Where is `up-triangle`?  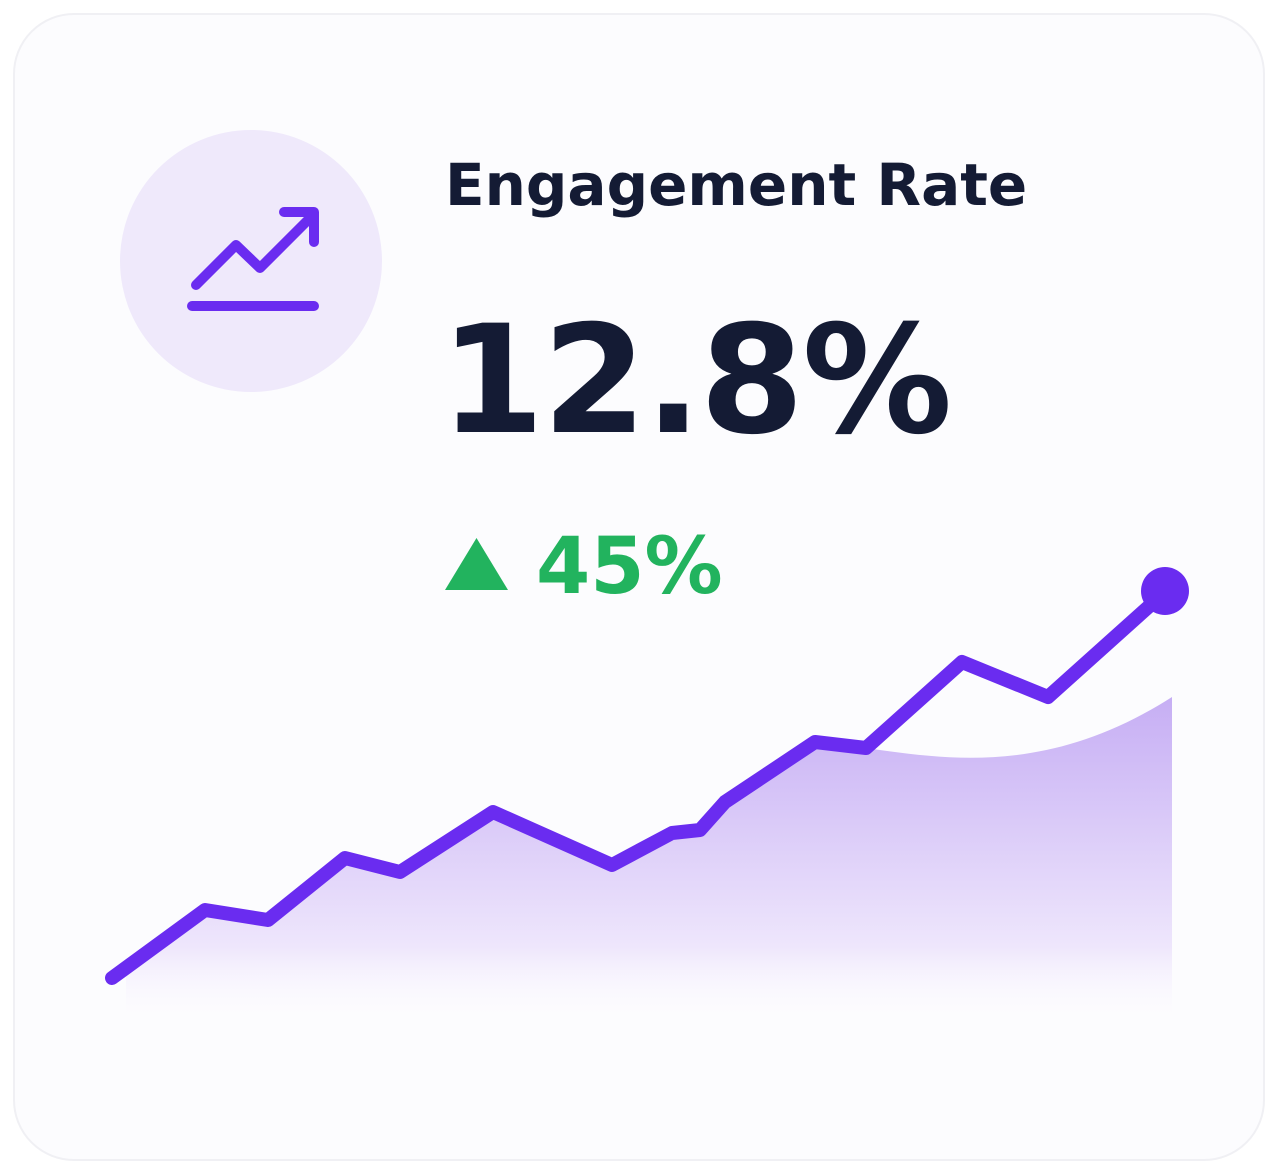
up-triangle is located at coordinates (476, 564).